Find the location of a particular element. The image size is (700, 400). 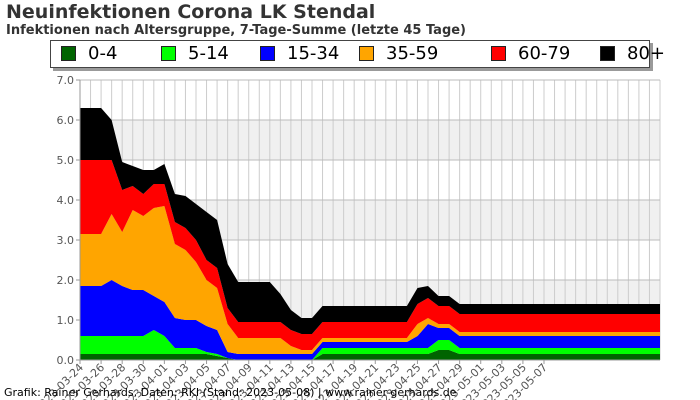

y-tick-label: 5.0 is located at coordinates (66, 160).